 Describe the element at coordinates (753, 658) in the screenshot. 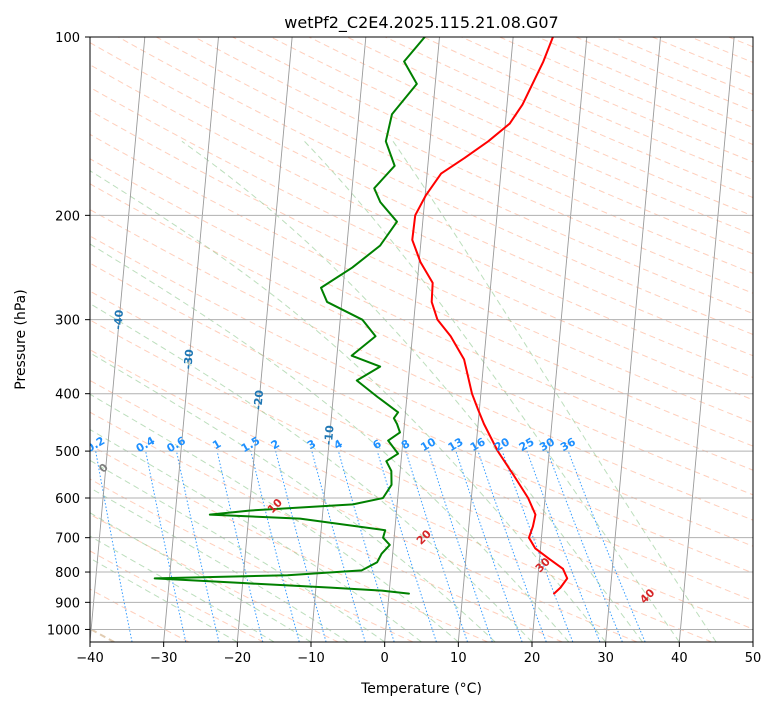

I see `x-tick-label: 50` at that location.